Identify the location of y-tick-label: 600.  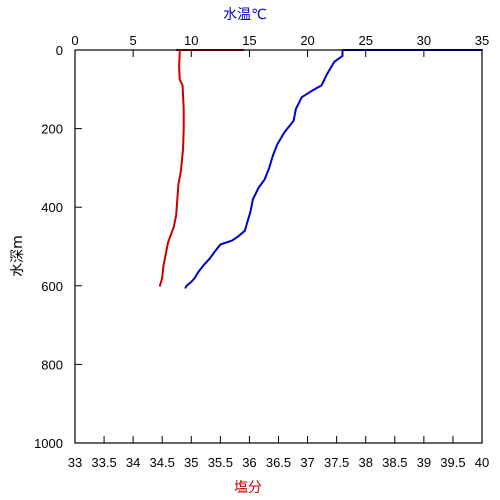
(52, 286).